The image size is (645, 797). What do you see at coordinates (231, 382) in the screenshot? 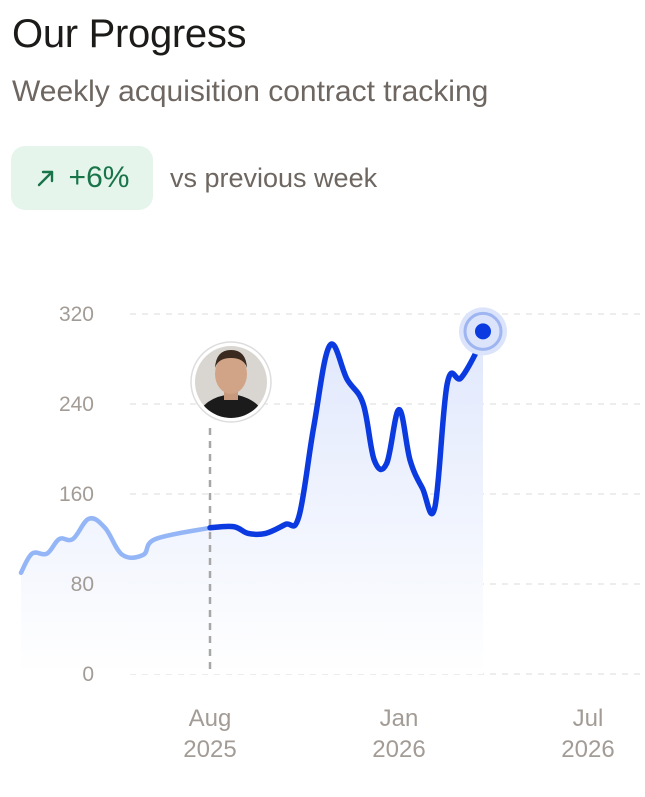
I see `user-avatar` at bounding box center [231, 382].